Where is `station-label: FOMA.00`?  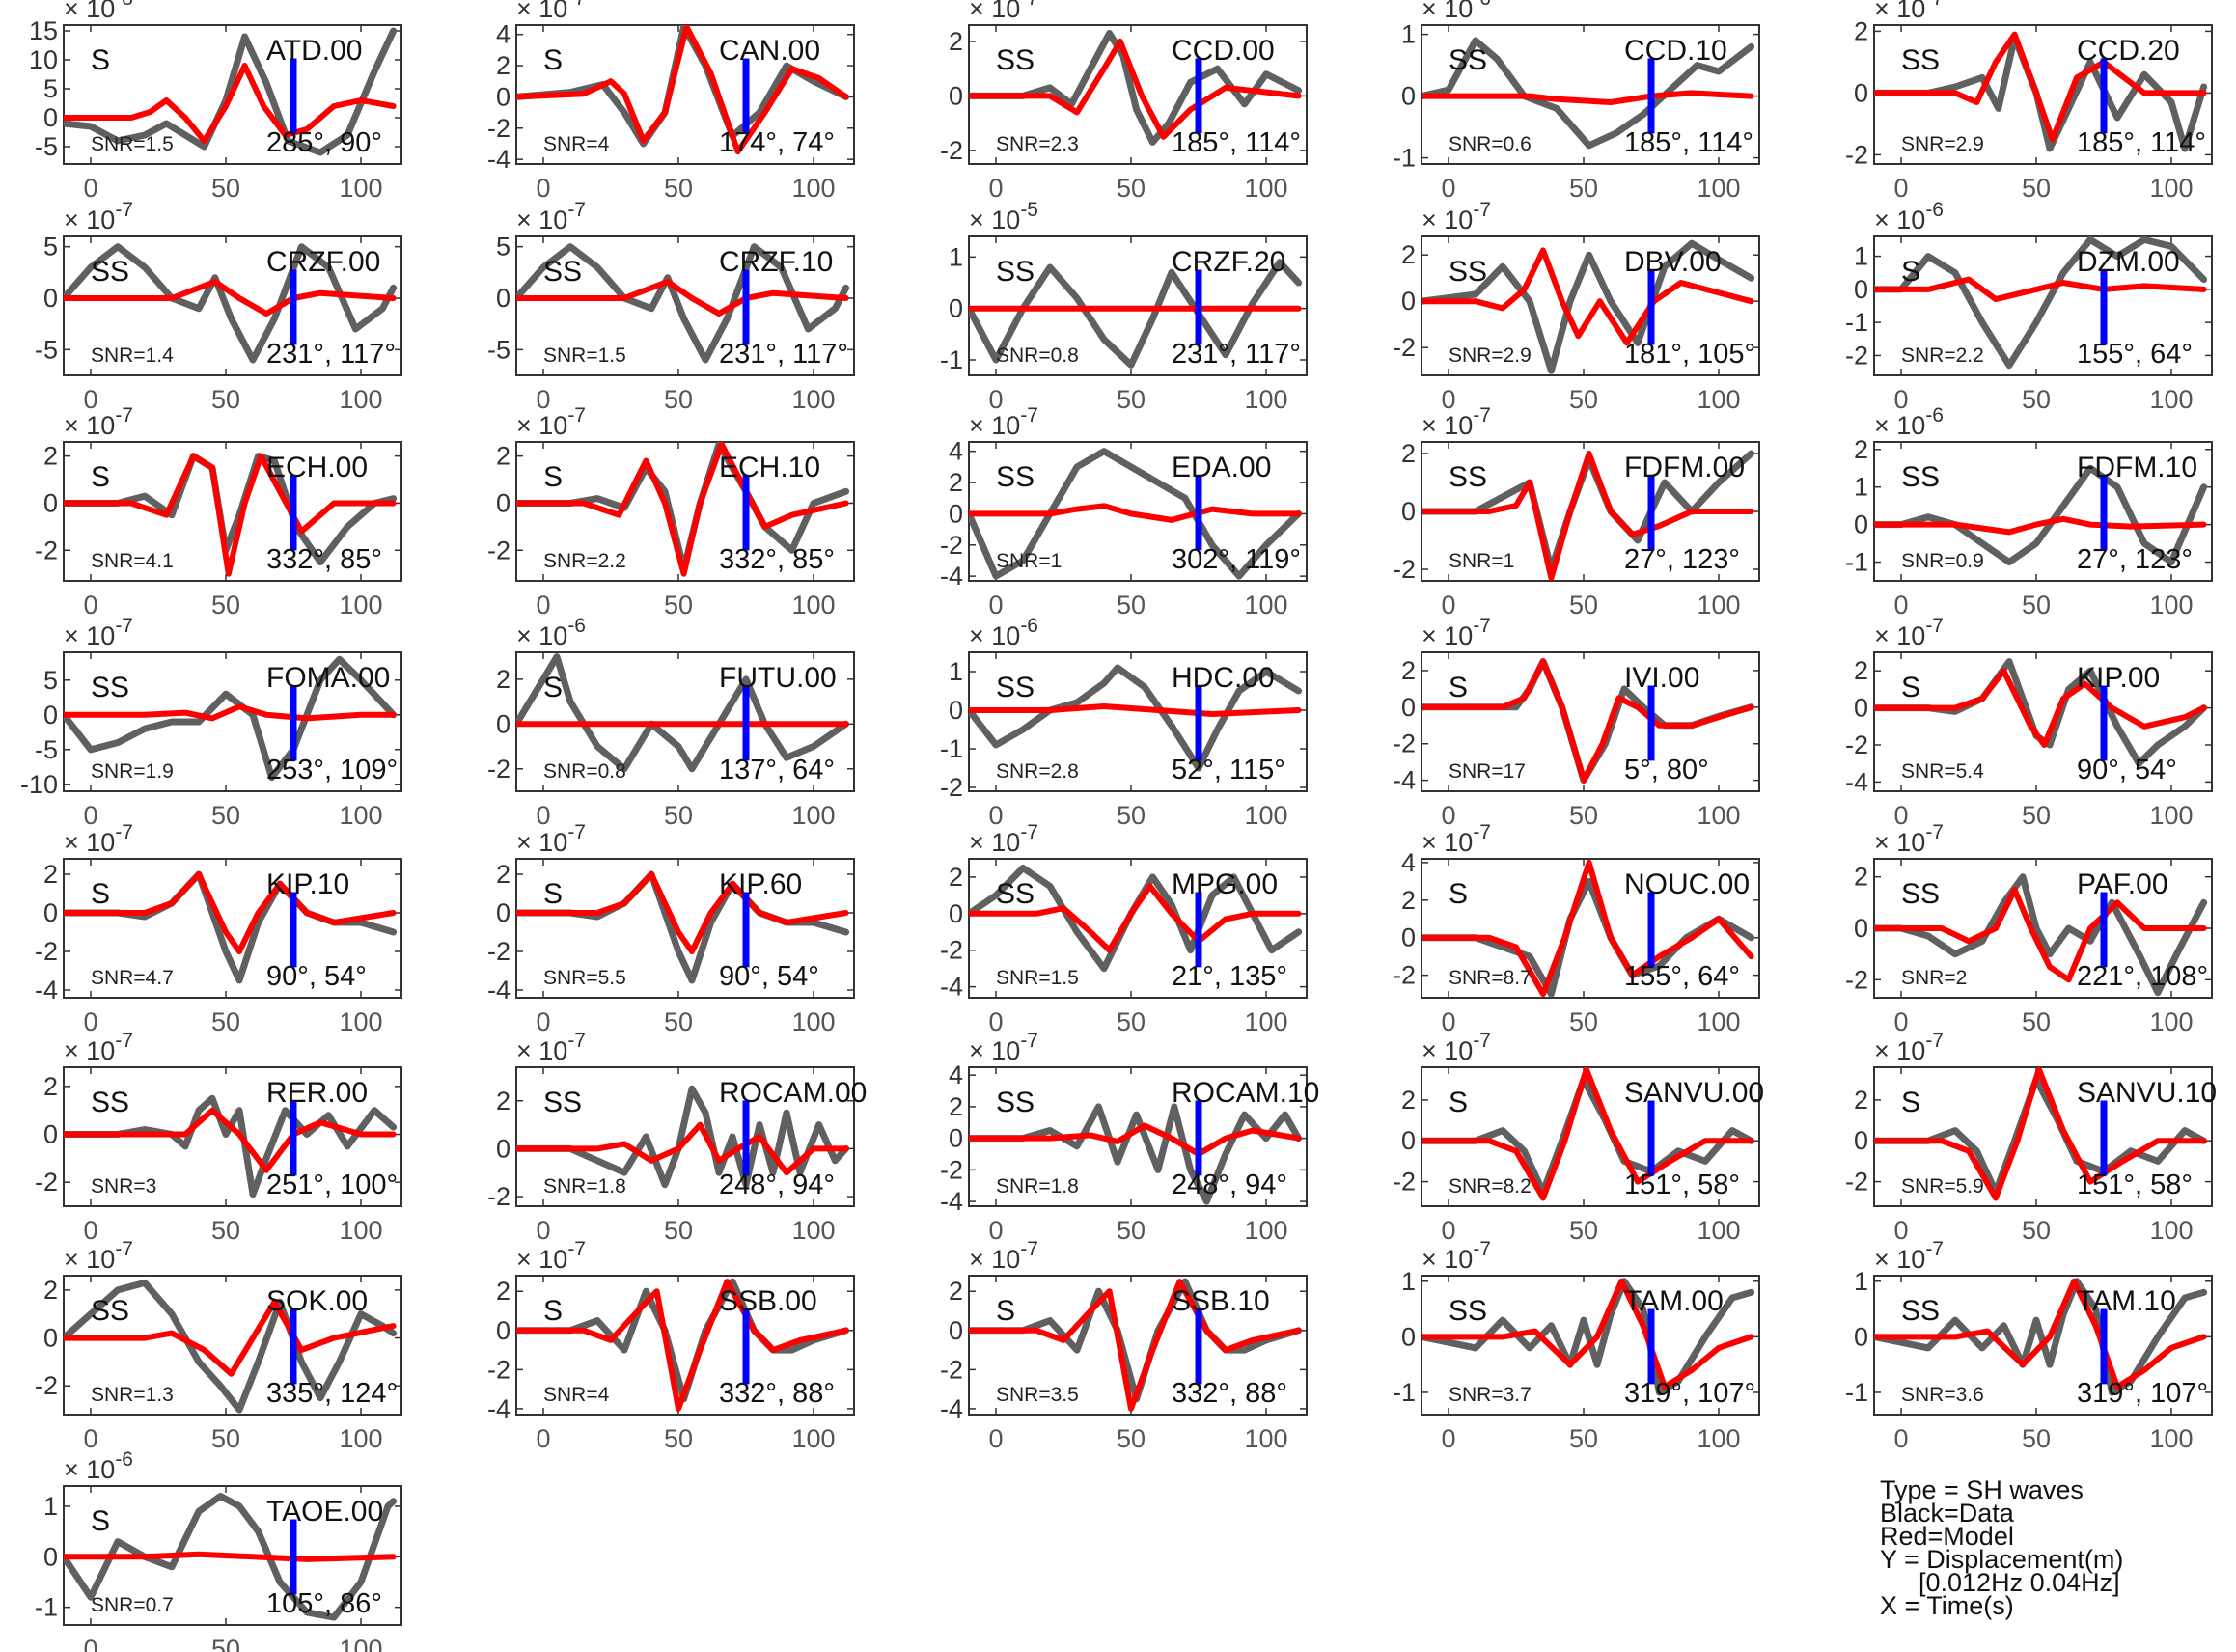 station-label: FOMA.00 is located at coordinates (328, 678).